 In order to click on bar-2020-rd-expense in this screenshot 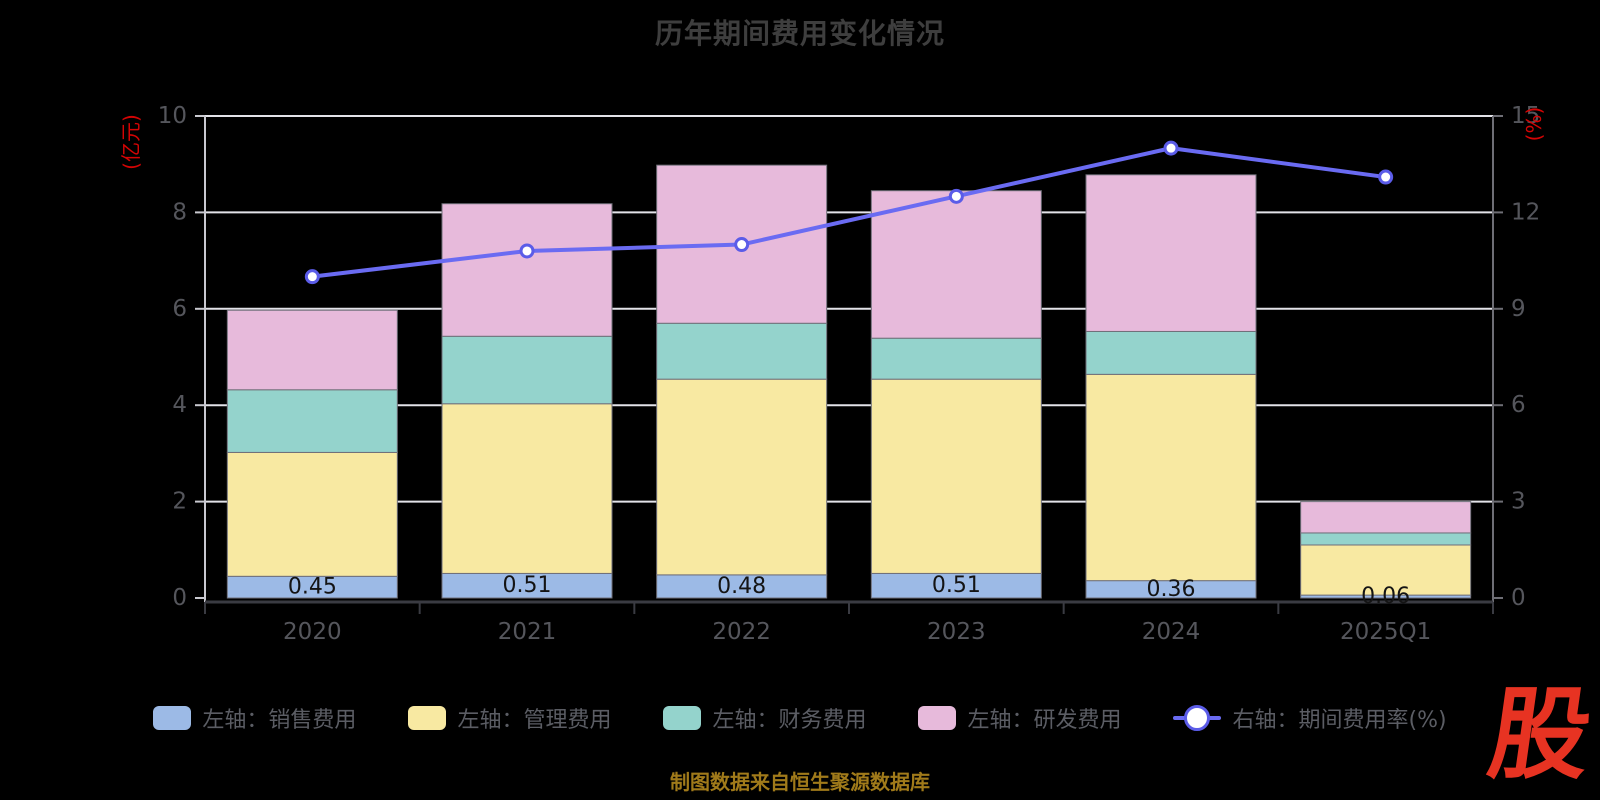, I will do `click(312, 350)`.